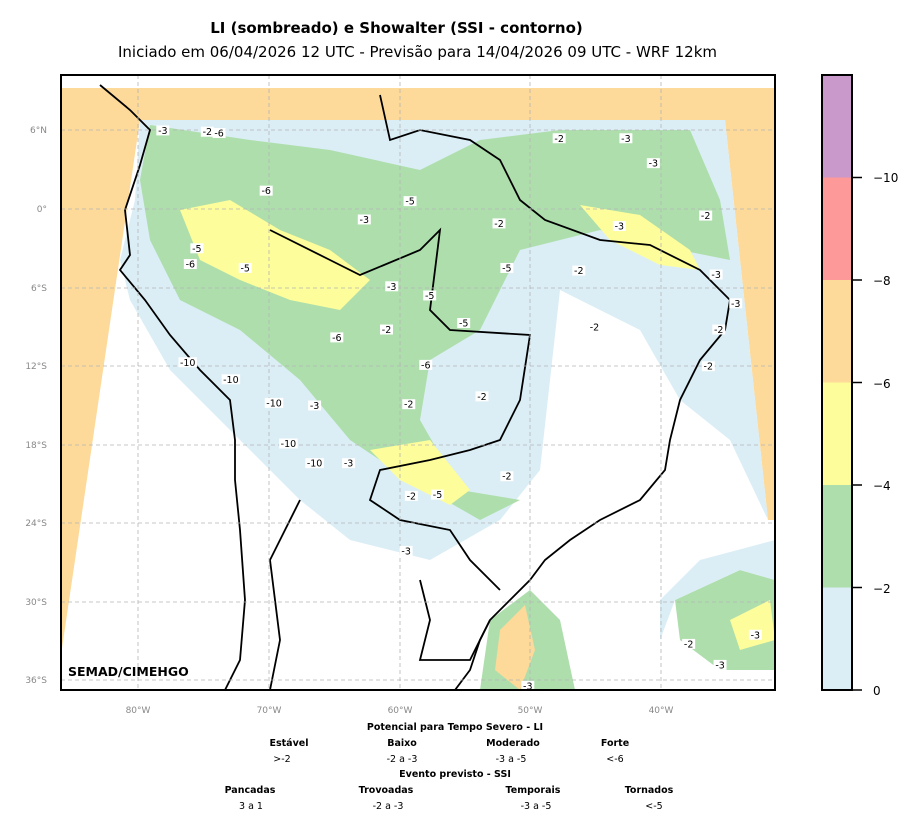 This screenshot has height=833, width=921. What do you see at coordinates (885, 434) in the screenshot?
I see `colorbar-ticks: 0 −2 −4 −6 −8 −10` at bounding box center [885, 434].